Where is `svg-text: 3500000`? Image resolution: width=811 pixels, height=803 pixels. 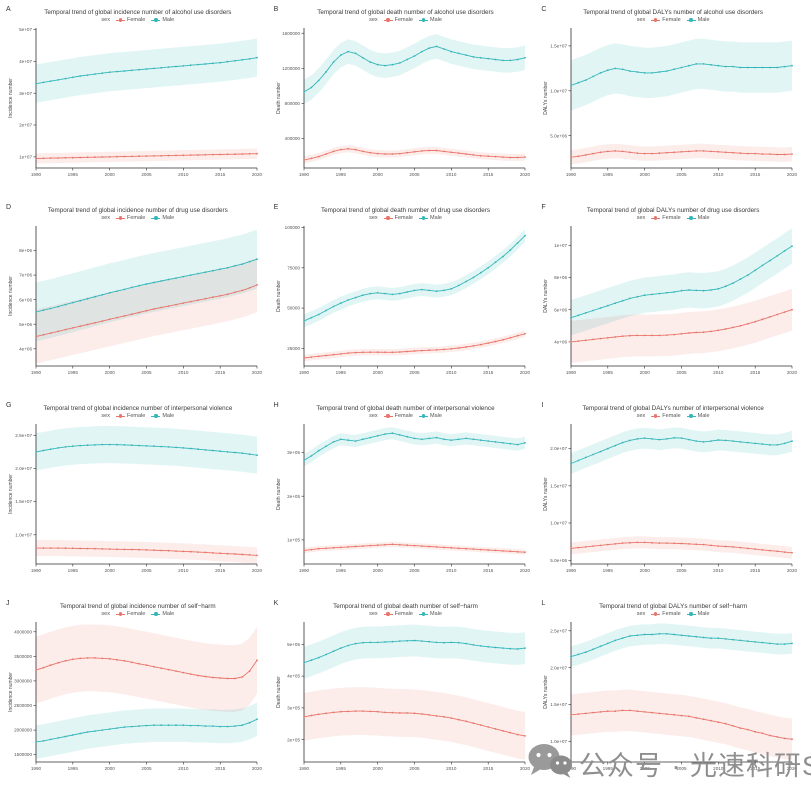
svg-text: 3500000 is located at coordinates (23, 656).